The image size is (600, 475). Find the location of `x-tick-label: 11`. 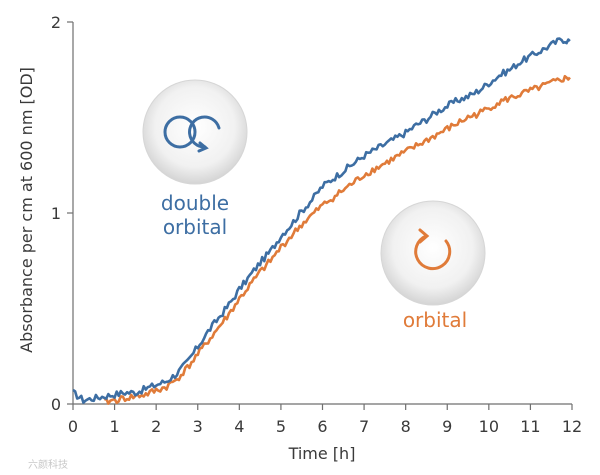

x-tick-label: 11 is located at coordinates (530, 426).